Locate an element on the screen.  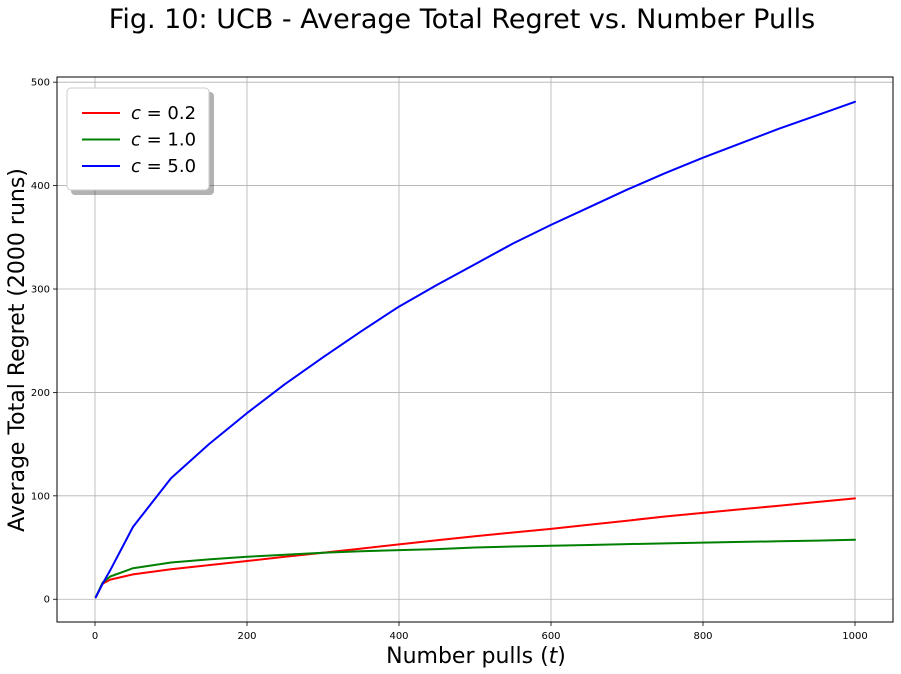
legend-label-3: c = 5.0 is located at coordinates (163, 166).